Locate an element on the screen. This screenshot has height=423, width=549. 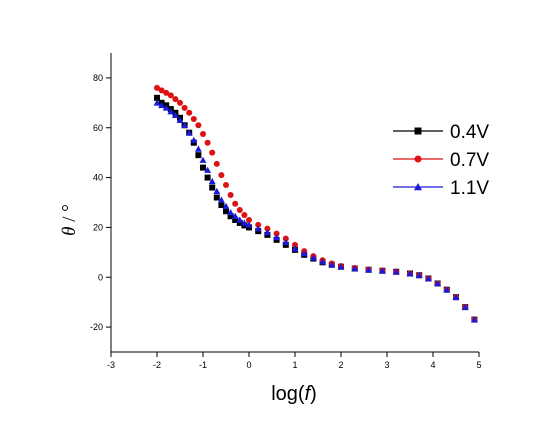
x-tick-label: 1 is located at coordinates (294, 365).